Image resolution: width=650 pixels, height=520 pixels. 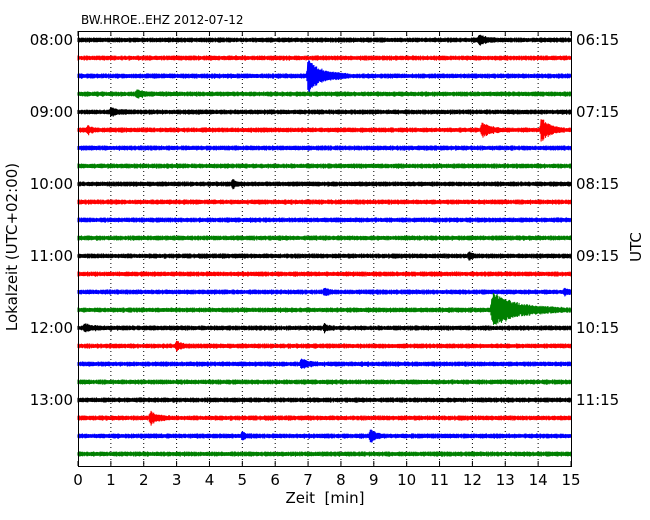 I want to click on left-tick-label: 12:00, so click(x=51, y=328).